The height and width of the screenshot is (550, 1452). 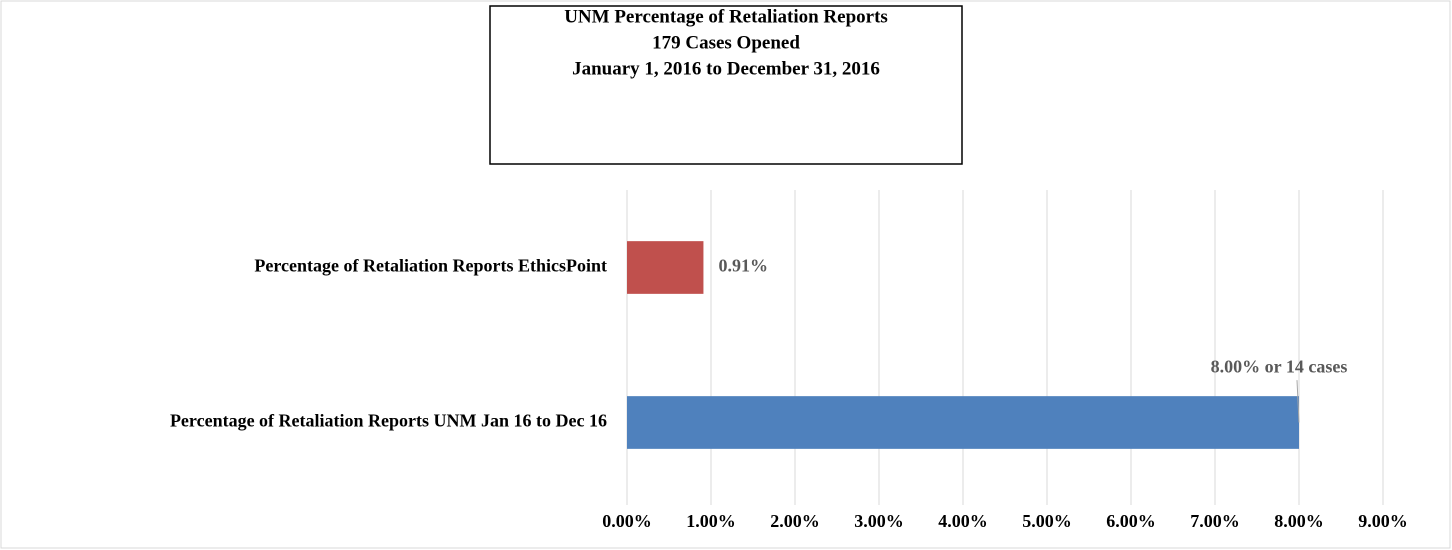 What do you see at coordinates (1215, 521) in the screenshot?
I see `x-tick-label: 7.00%` at bounding box center [1215, 521].